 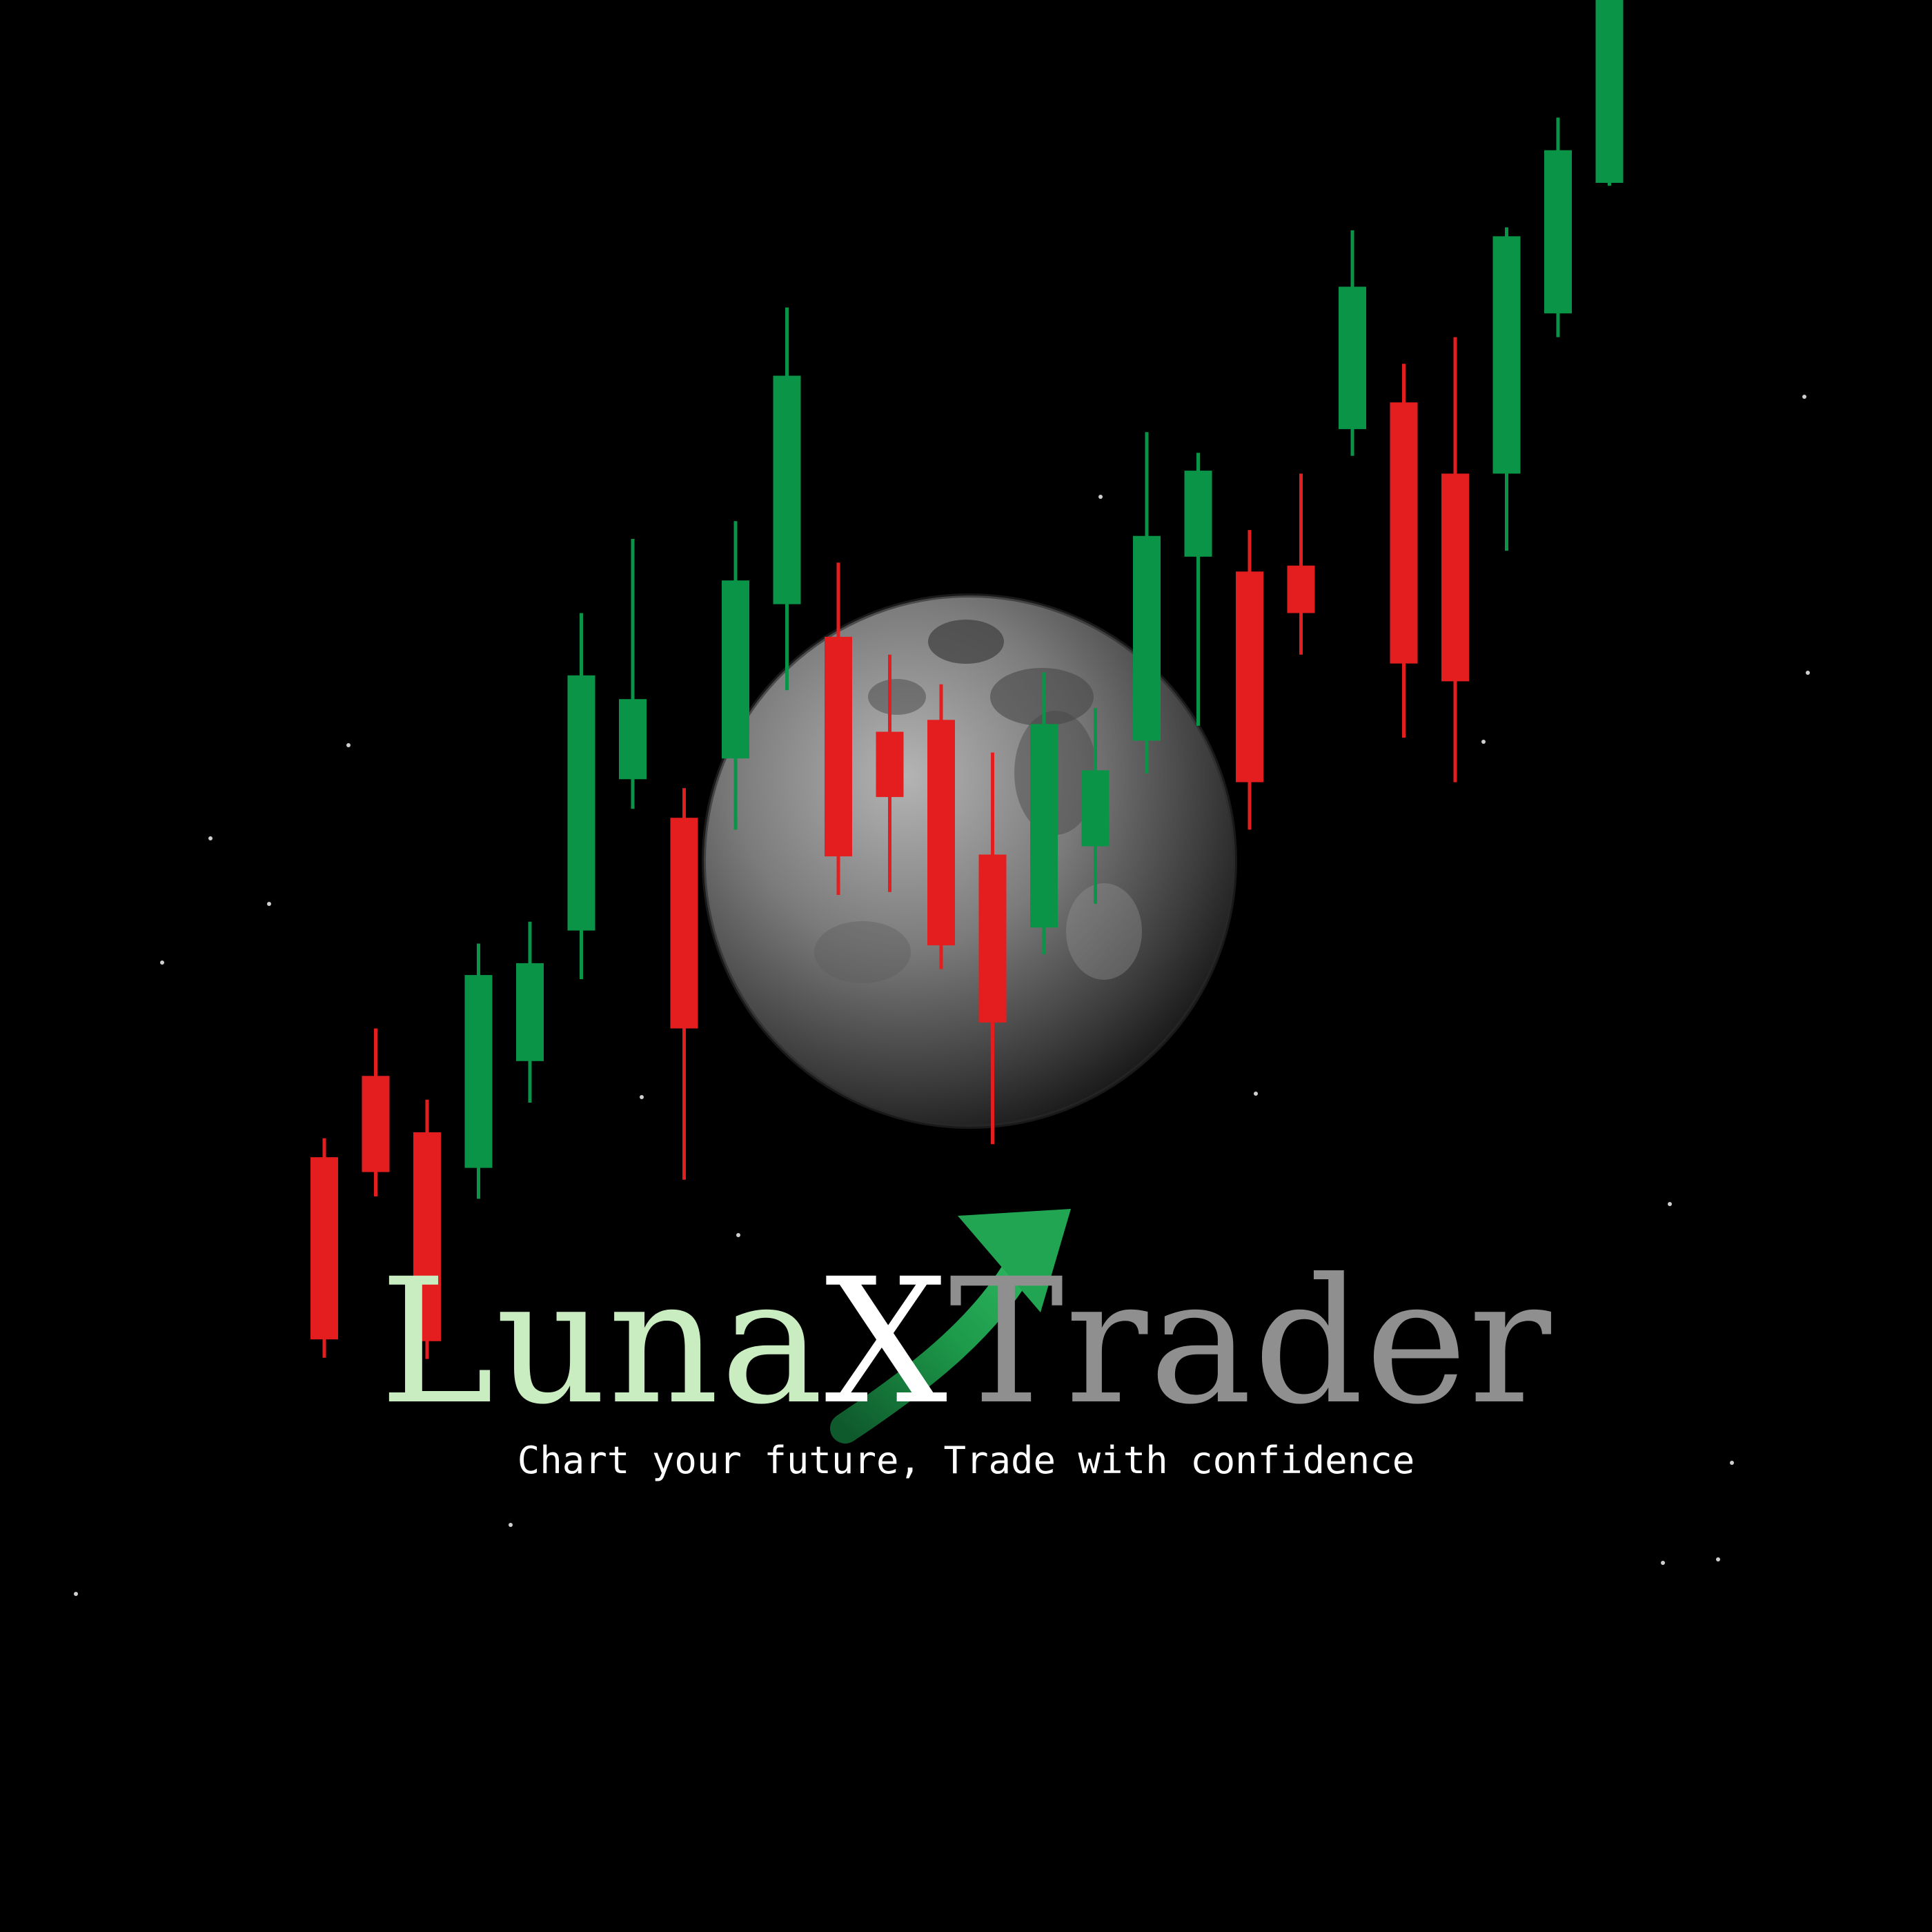 What do you see at coordinates (1250, 1341) in the screenshot?
I see `brand-trader: Trader` at bounding box center [1250, 1341].